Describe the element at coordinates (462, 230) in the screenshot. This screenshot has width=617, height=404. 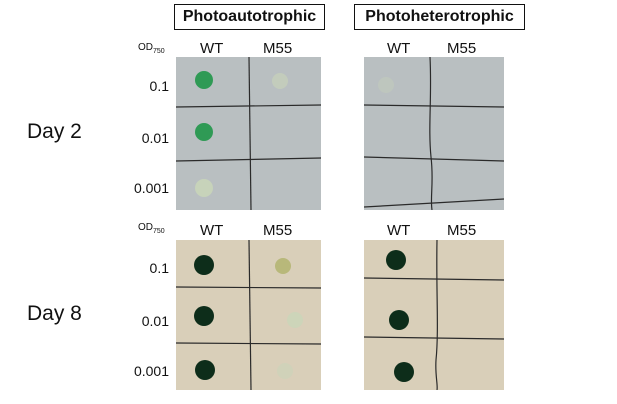
I see `m55-label-hetero-day8: M55` at that location.